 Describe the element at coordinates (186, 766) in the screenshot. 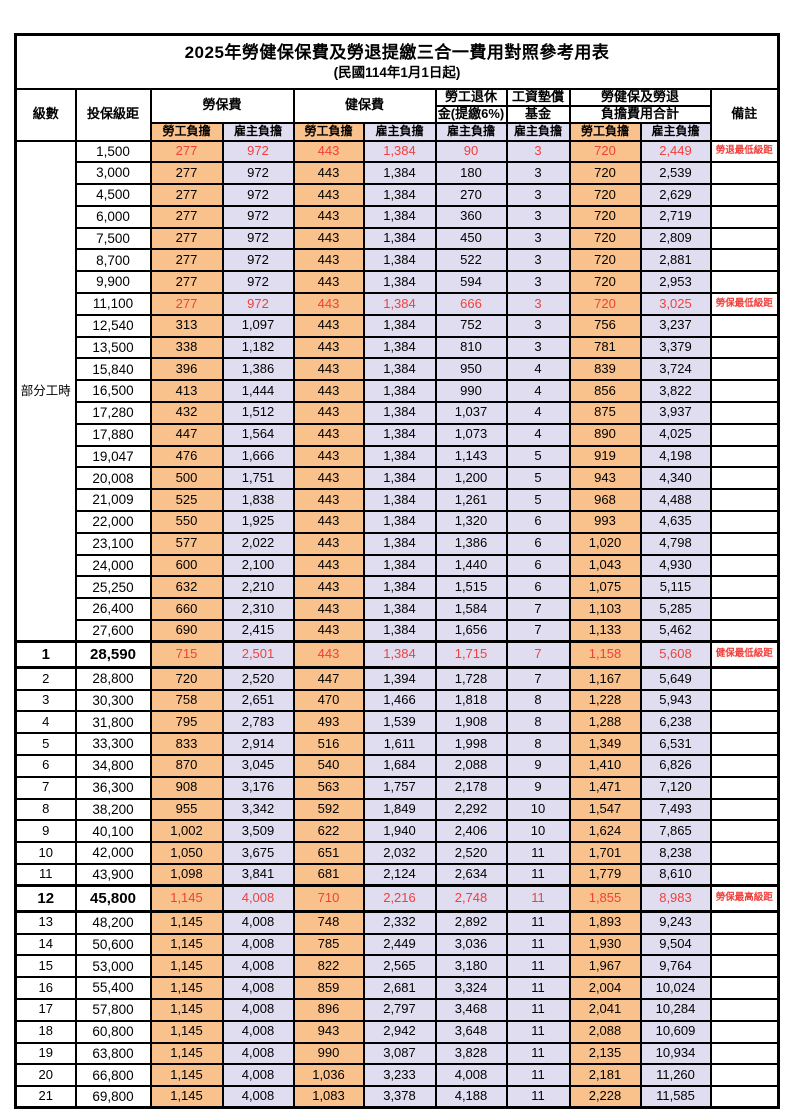

I see `fee-cell-labor-employee: 870` at that location.